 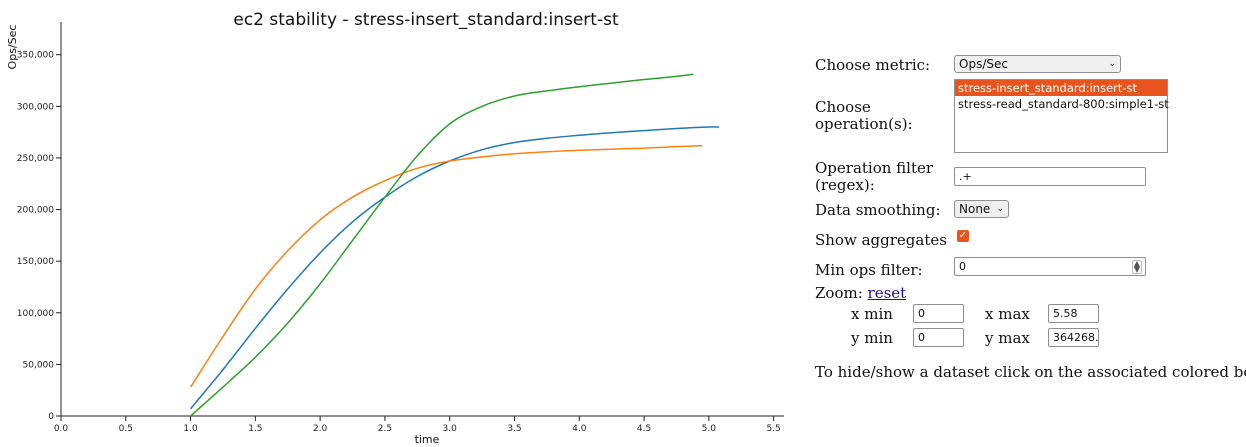 What do you see at coordinates (872, 338) in the screenshot?
I see `ymin-label: y min` at bounding box center [872, 338].